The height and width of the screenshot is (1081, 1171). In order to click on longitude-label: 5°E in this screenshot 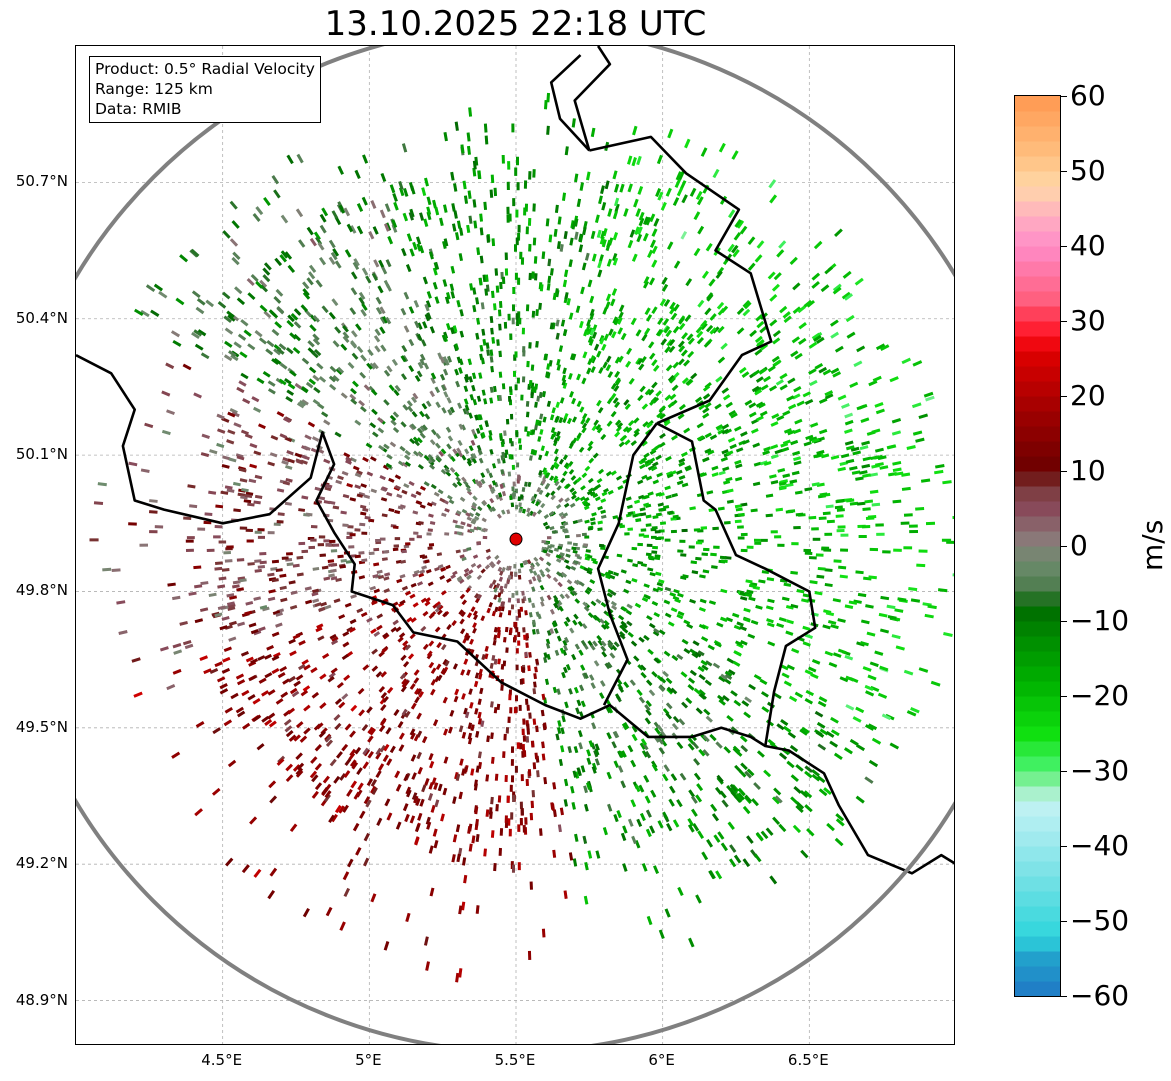, I will do `click(368, 1060)`.